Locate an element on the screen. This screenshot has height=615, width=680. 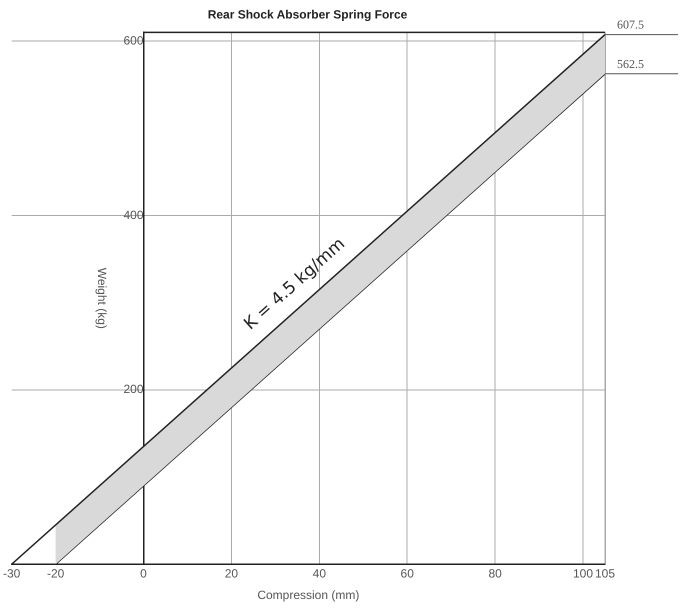
x-tick-label: 40 is located at coordinates (319, 573).